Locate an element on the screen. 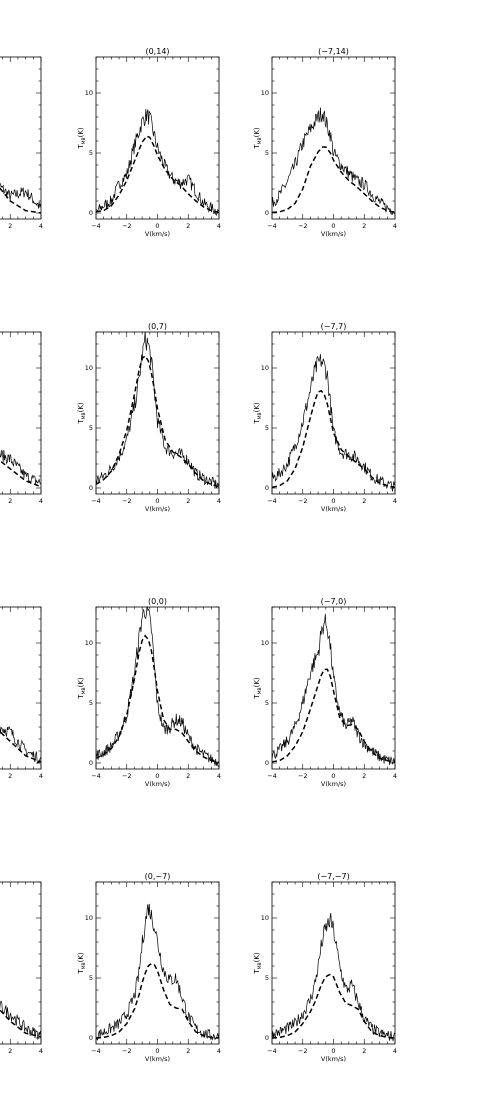 The height and width of the screenshot is (1100, 489). spectrum-panel: −4 −2 0 2 4 0 5 10 (−7,7) V(km/s) TMB(K) is located at coordinates (325, 417).